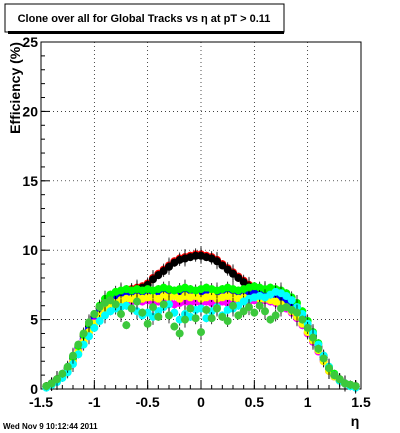  I want to click on y-tick-label: 15, so click(30, 181).